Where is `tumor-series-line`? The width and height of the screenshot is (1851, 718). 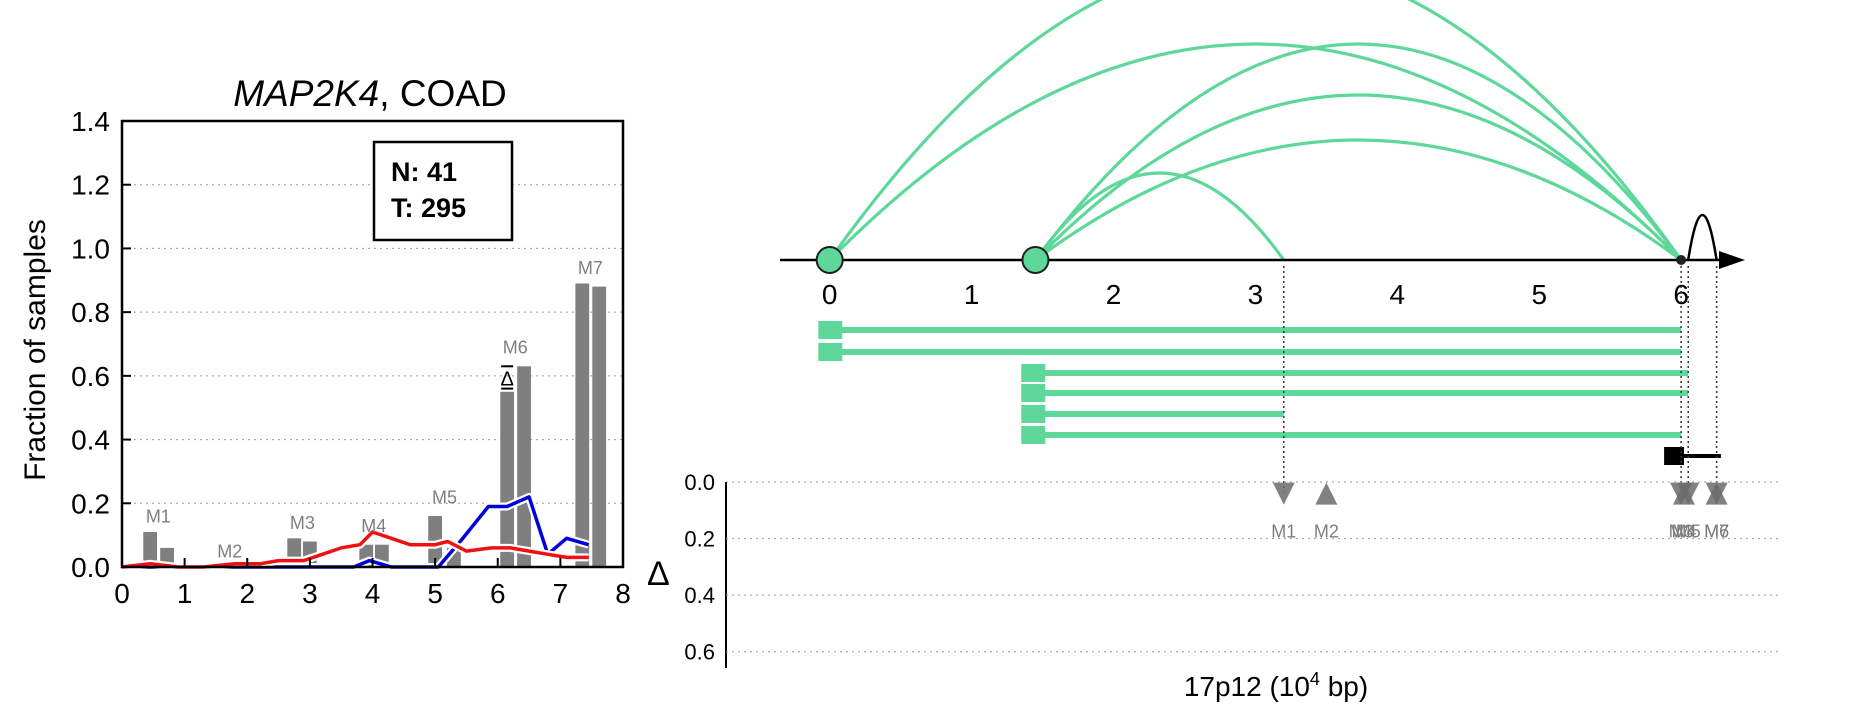 tumor-series-line is located at coordinates (355, 549).